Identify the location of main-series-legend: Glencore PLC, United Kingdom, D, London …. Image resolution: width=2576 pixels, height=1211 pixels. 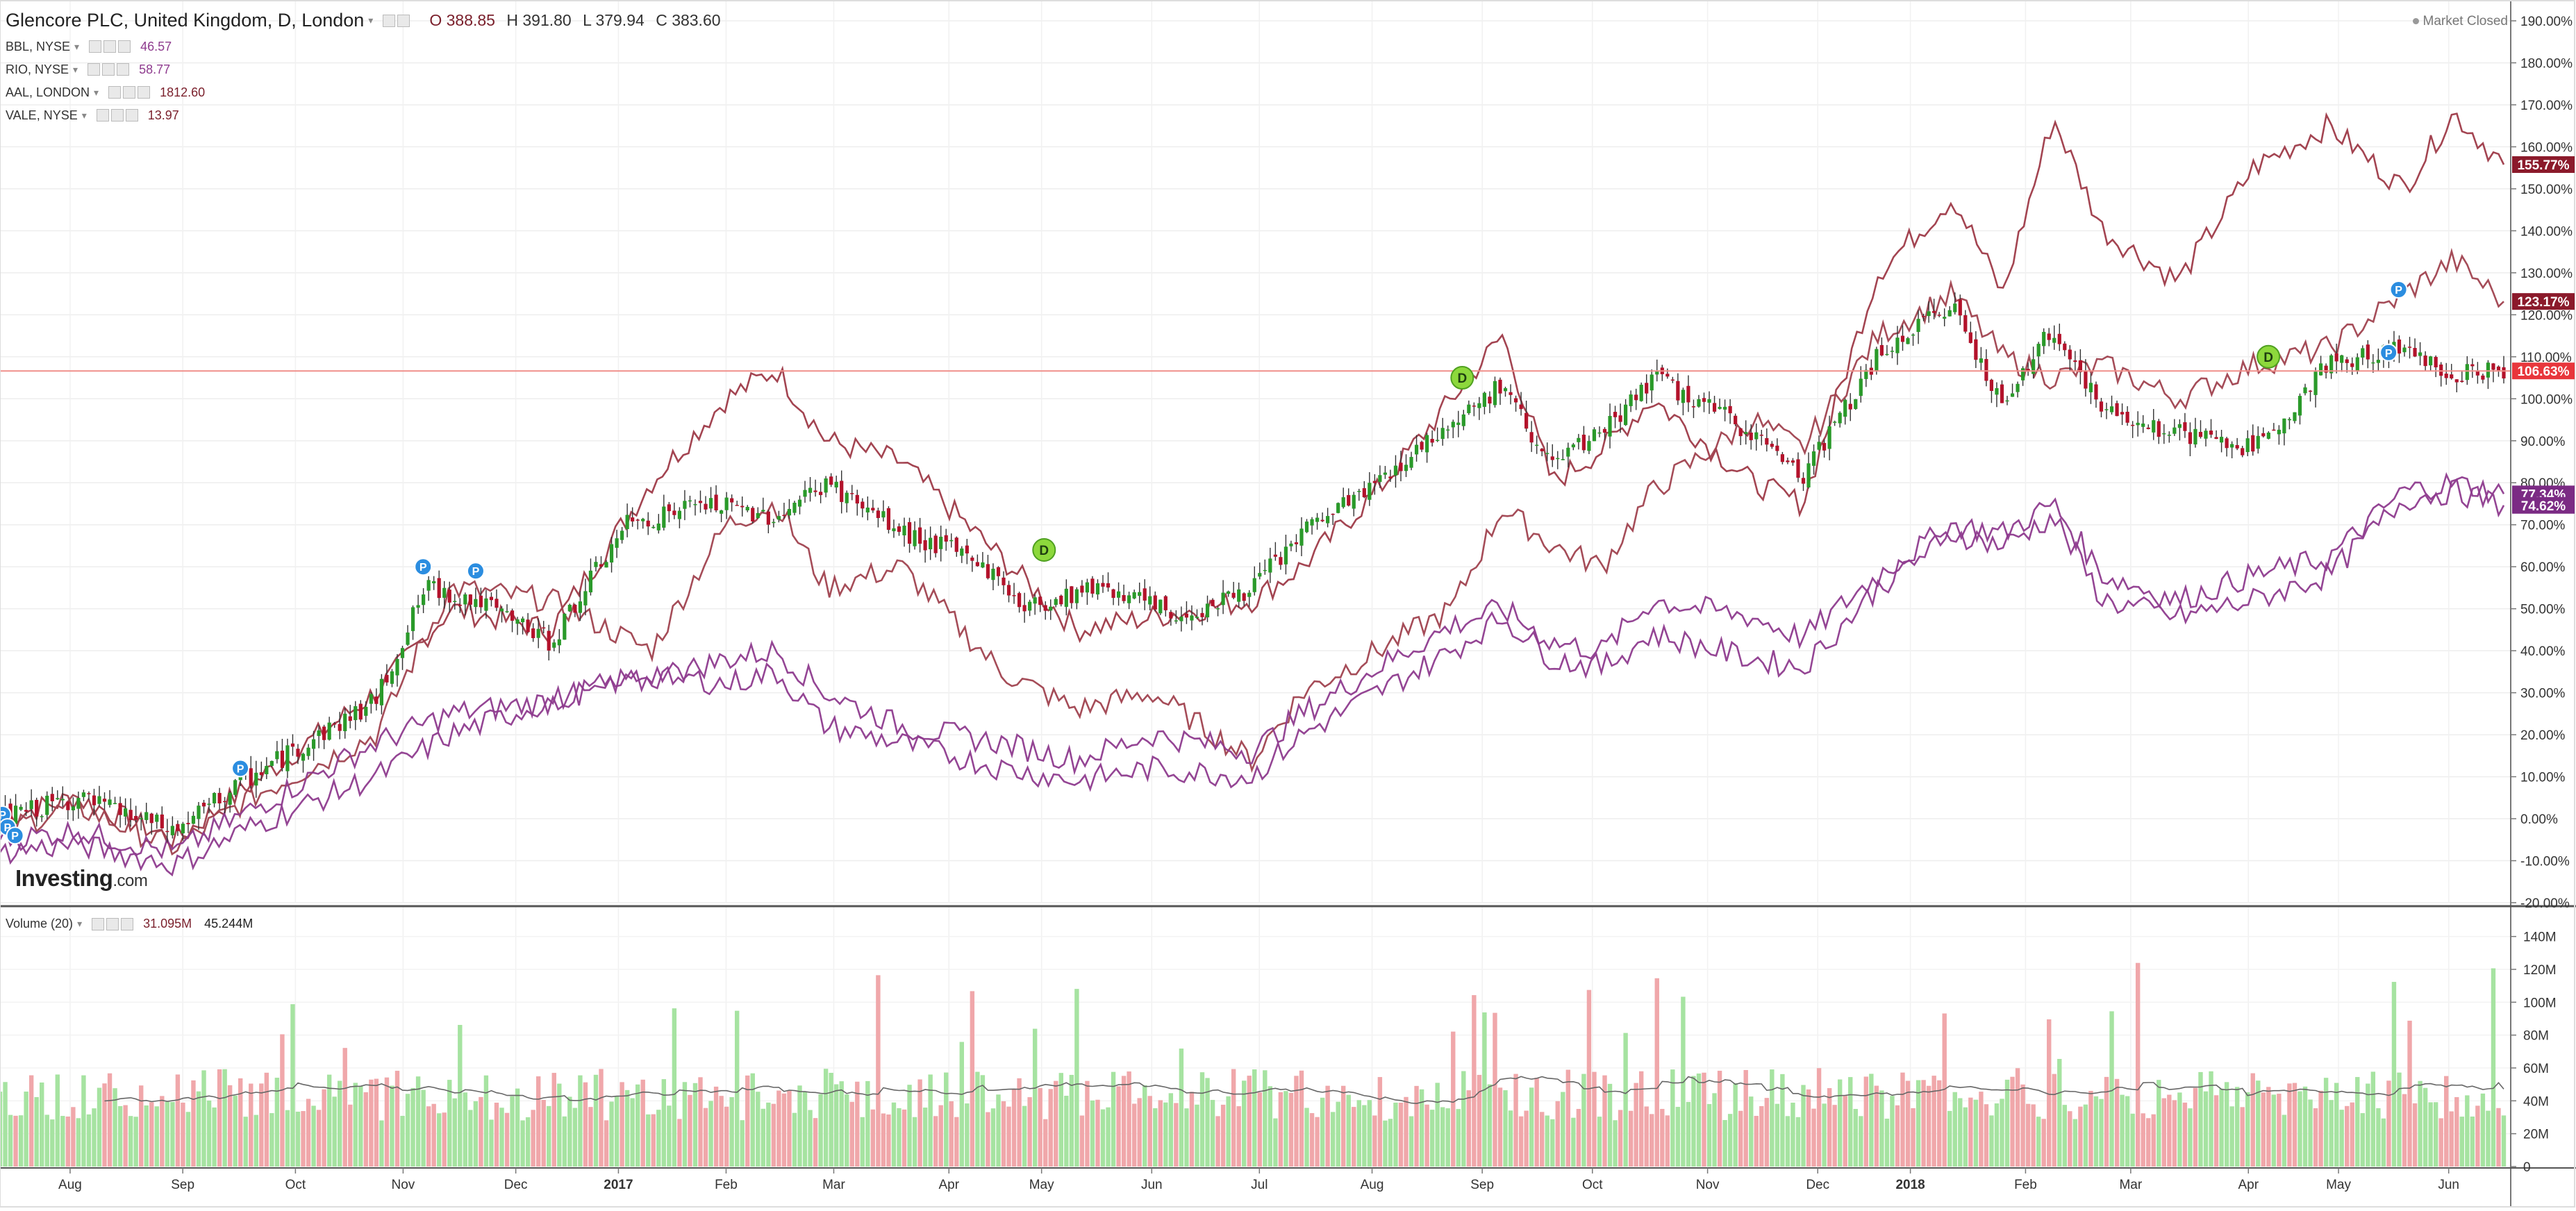
(363, 20).